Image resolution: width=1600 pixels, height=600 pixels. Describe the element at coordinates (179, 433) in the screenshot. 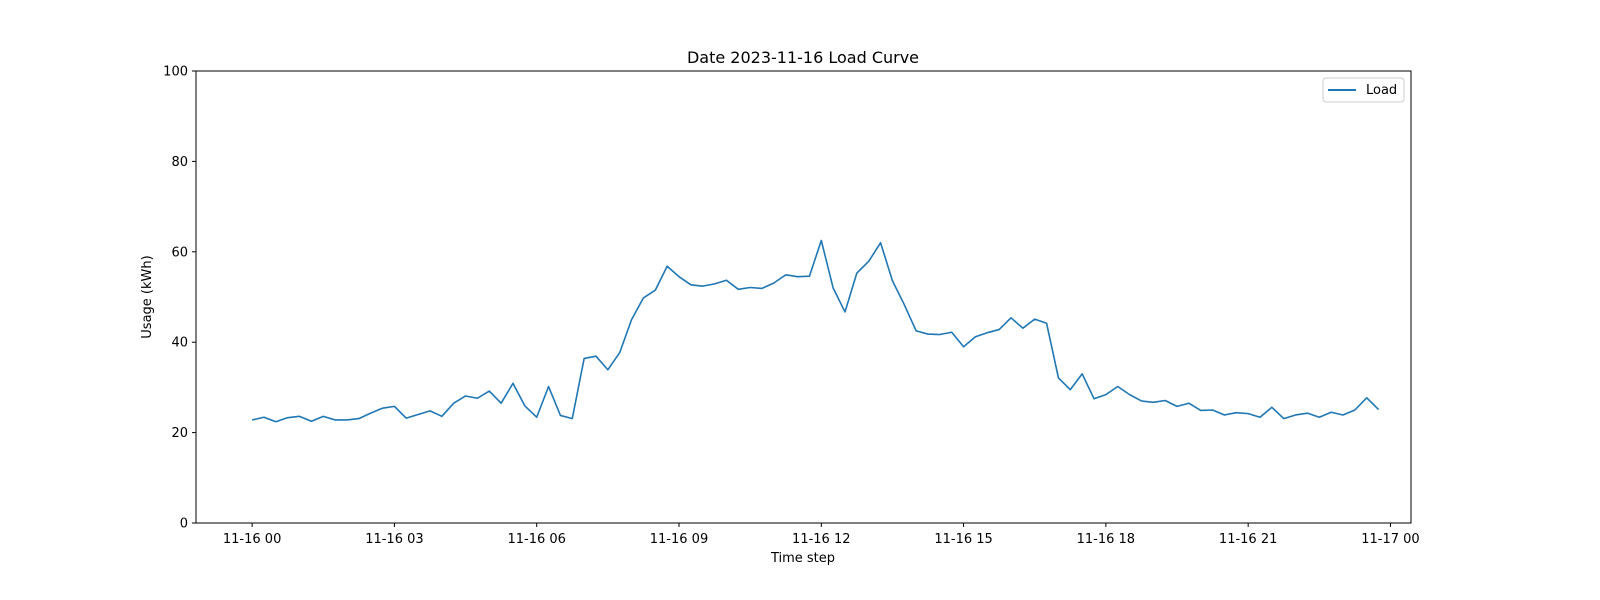

I see `y-tick-label: 20` at that location.